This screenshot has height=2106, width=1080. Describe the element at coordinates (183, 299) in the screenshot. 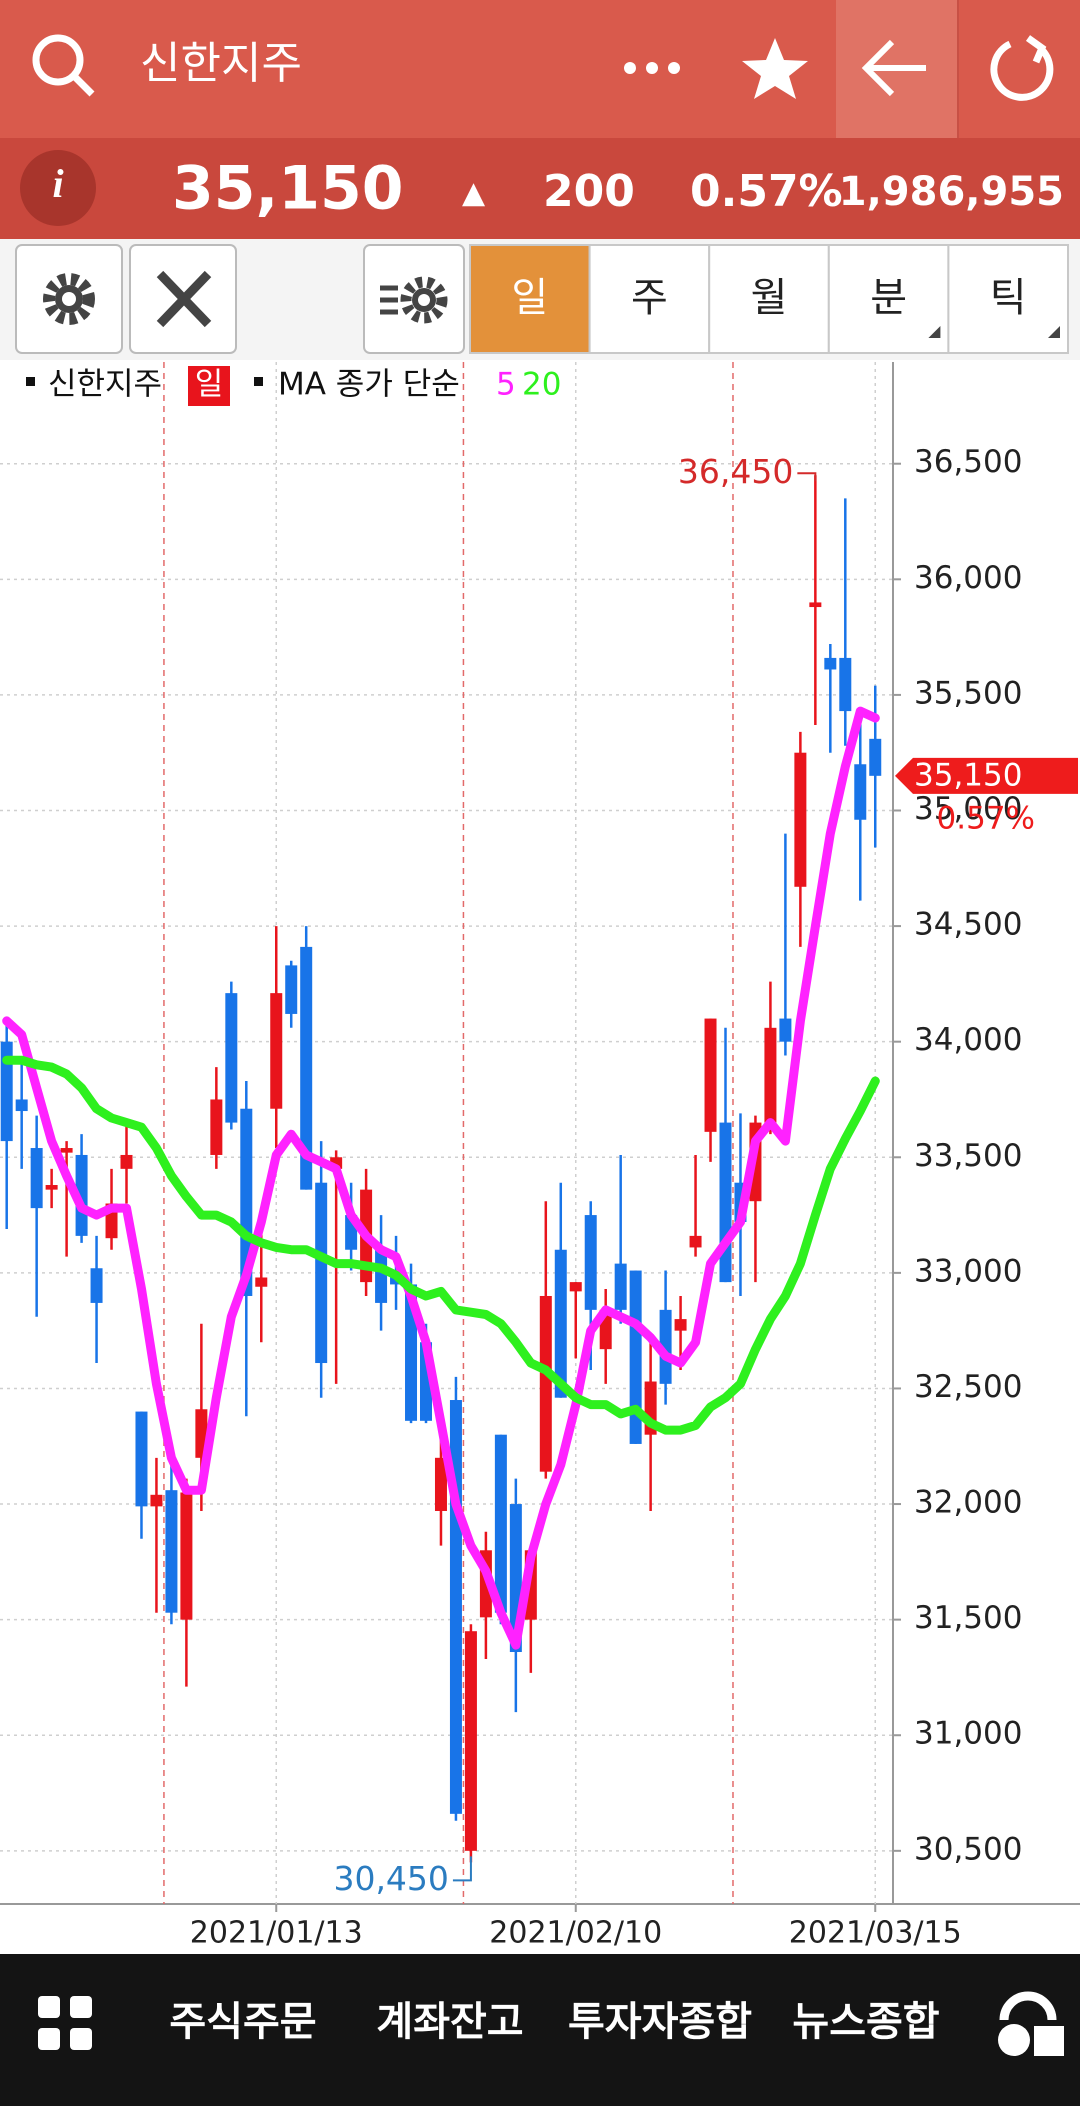

I see `tools-button` at that location.